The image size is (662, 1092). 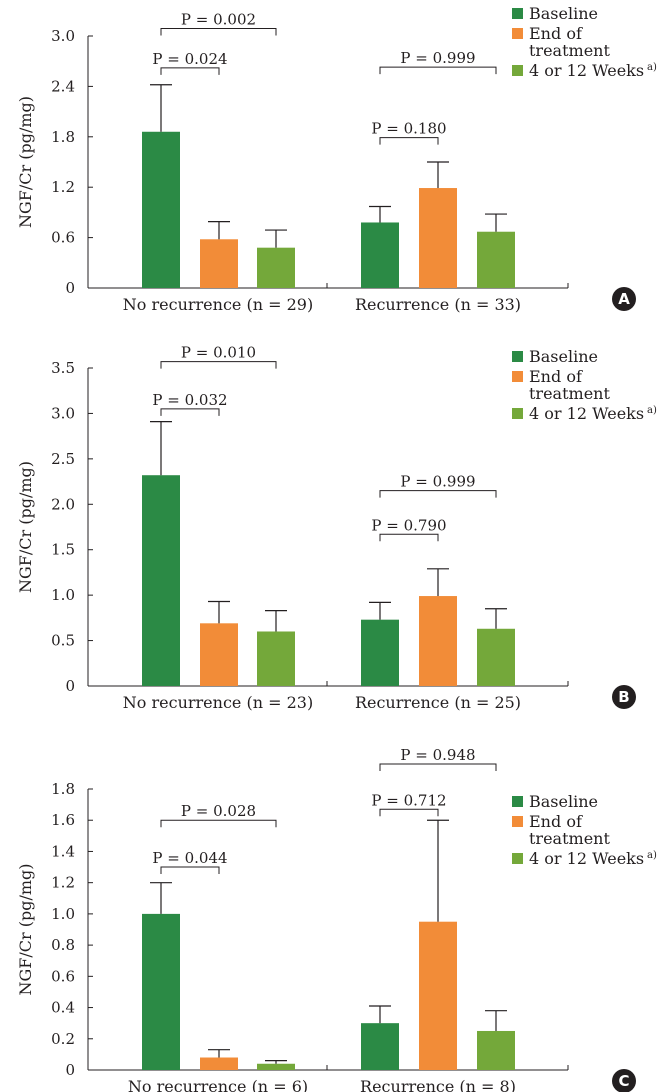 I want to click on y-tick-label: 0.4, so click(x=63, y=1008).